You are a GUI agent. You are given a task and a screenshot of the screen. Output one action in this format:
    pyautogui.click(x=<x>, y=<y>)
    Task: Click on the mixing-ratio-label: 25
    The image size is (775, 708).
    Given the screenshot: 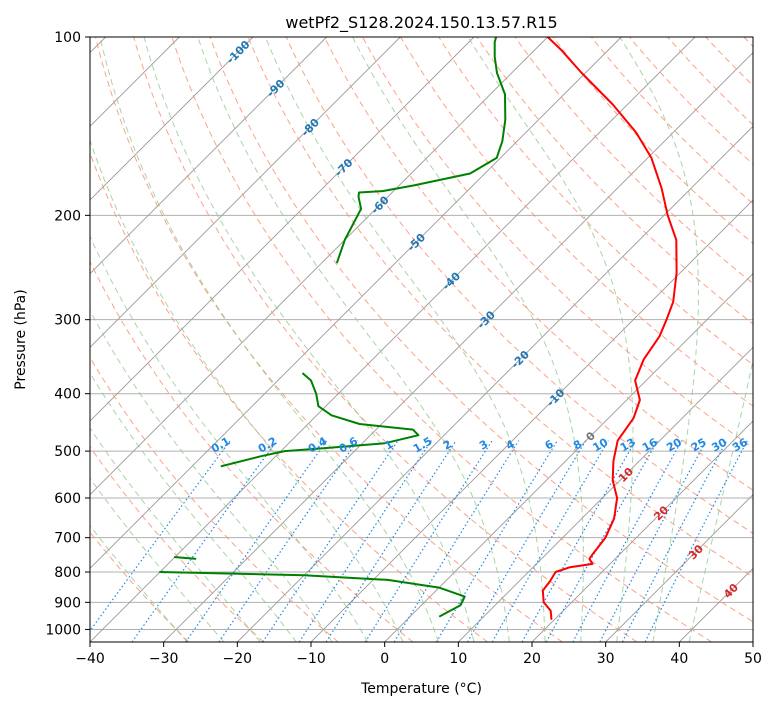 What is the action you would take?
    pyautogui.click(x=699, y=445)
    